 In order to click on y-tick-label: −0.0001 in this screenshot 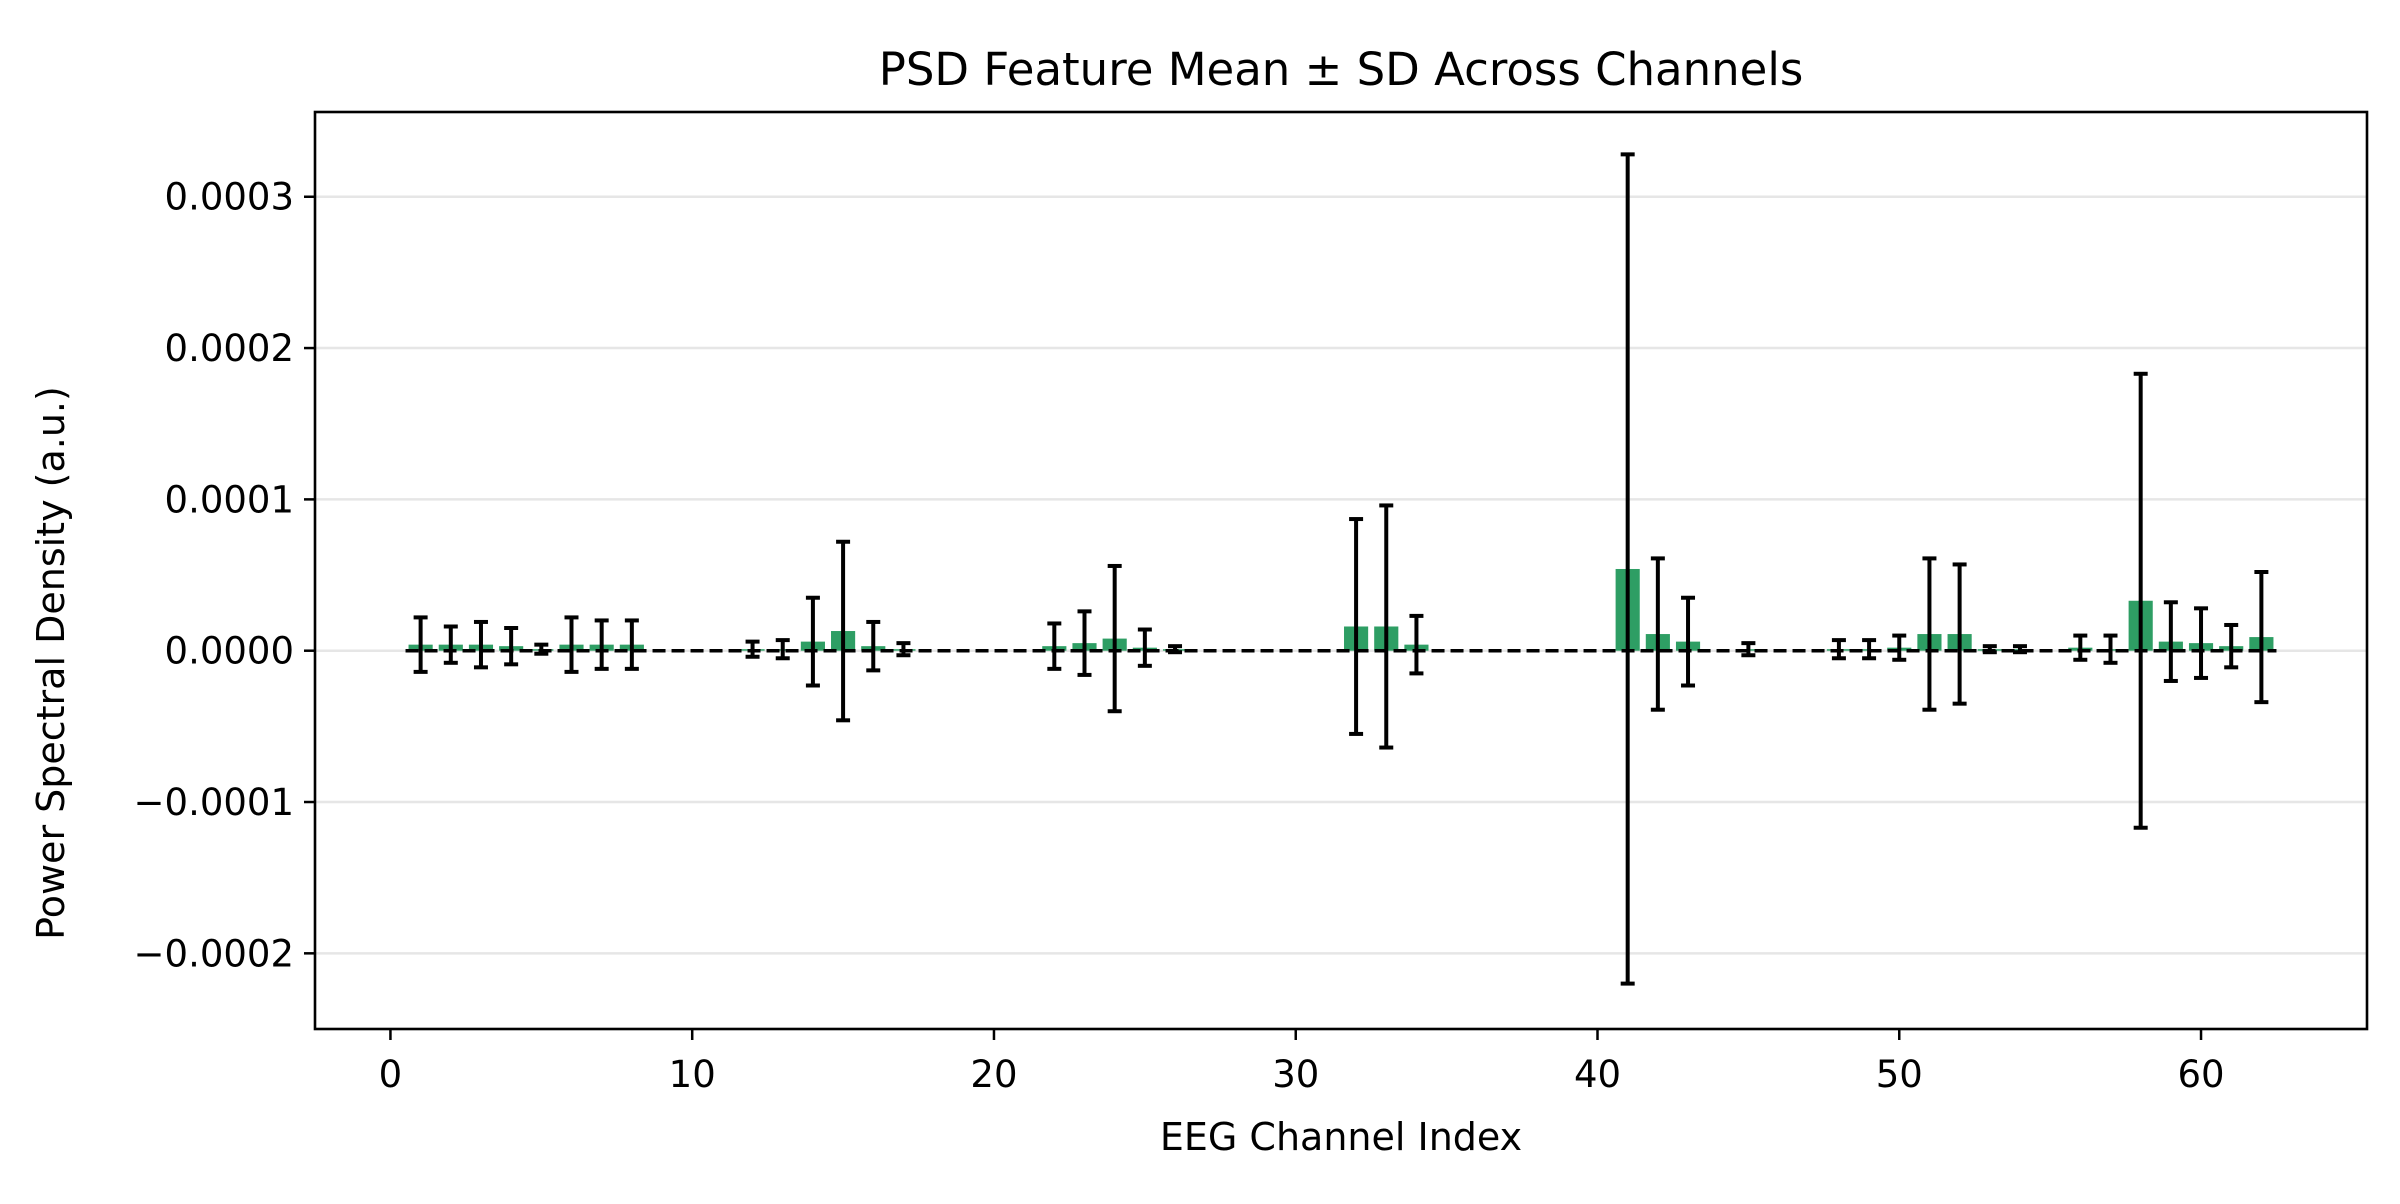, I will do `click(214, 802)`.